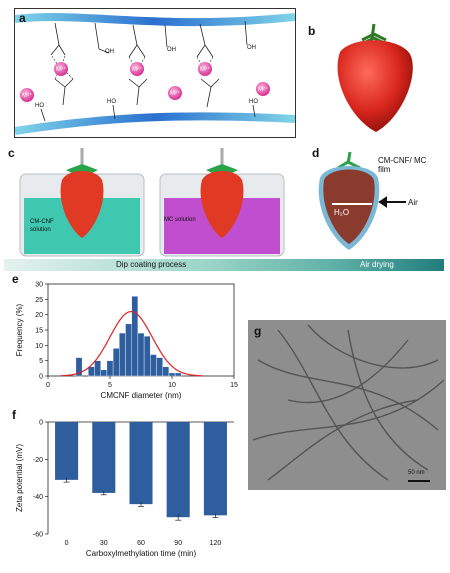 Image resolution: width=450 pixels, height=573 pixels. Describe the element at coordinates (141, 543) in the screenshot. I see `x-tick-label: 60` at that location.